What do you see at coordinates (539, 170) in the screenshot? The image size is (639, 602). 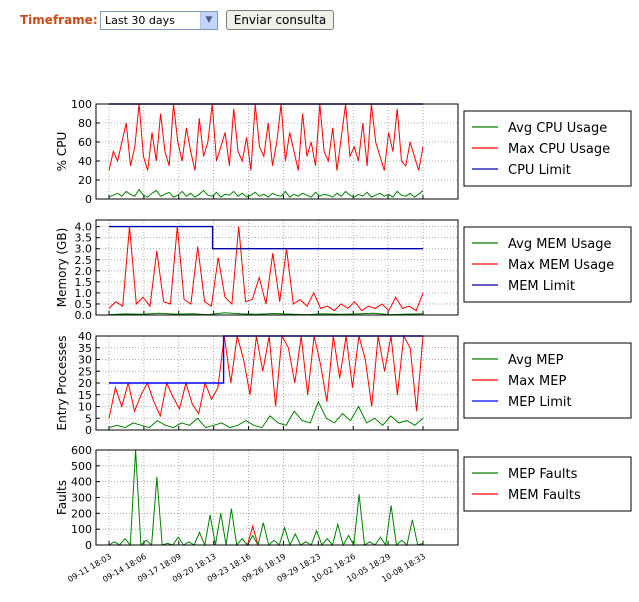 I see `legend-label: CPU Limit` at bounding box center [539, 170].